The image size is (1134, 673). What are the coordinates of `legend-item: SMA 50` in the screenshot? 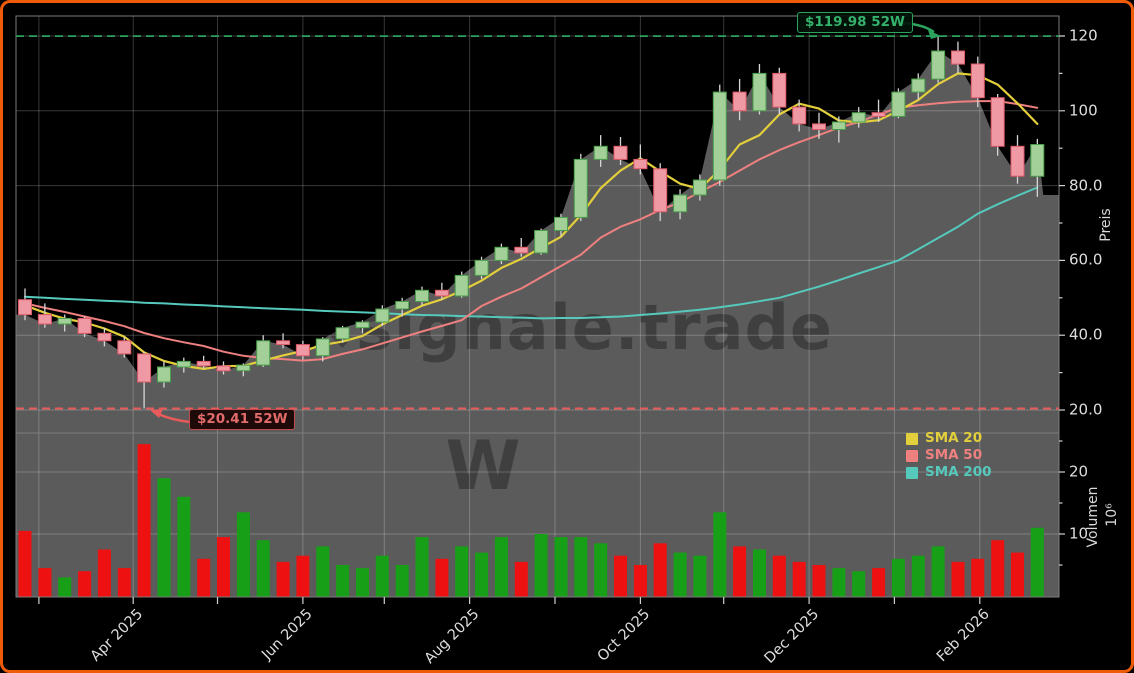 It's located at (949, 455).